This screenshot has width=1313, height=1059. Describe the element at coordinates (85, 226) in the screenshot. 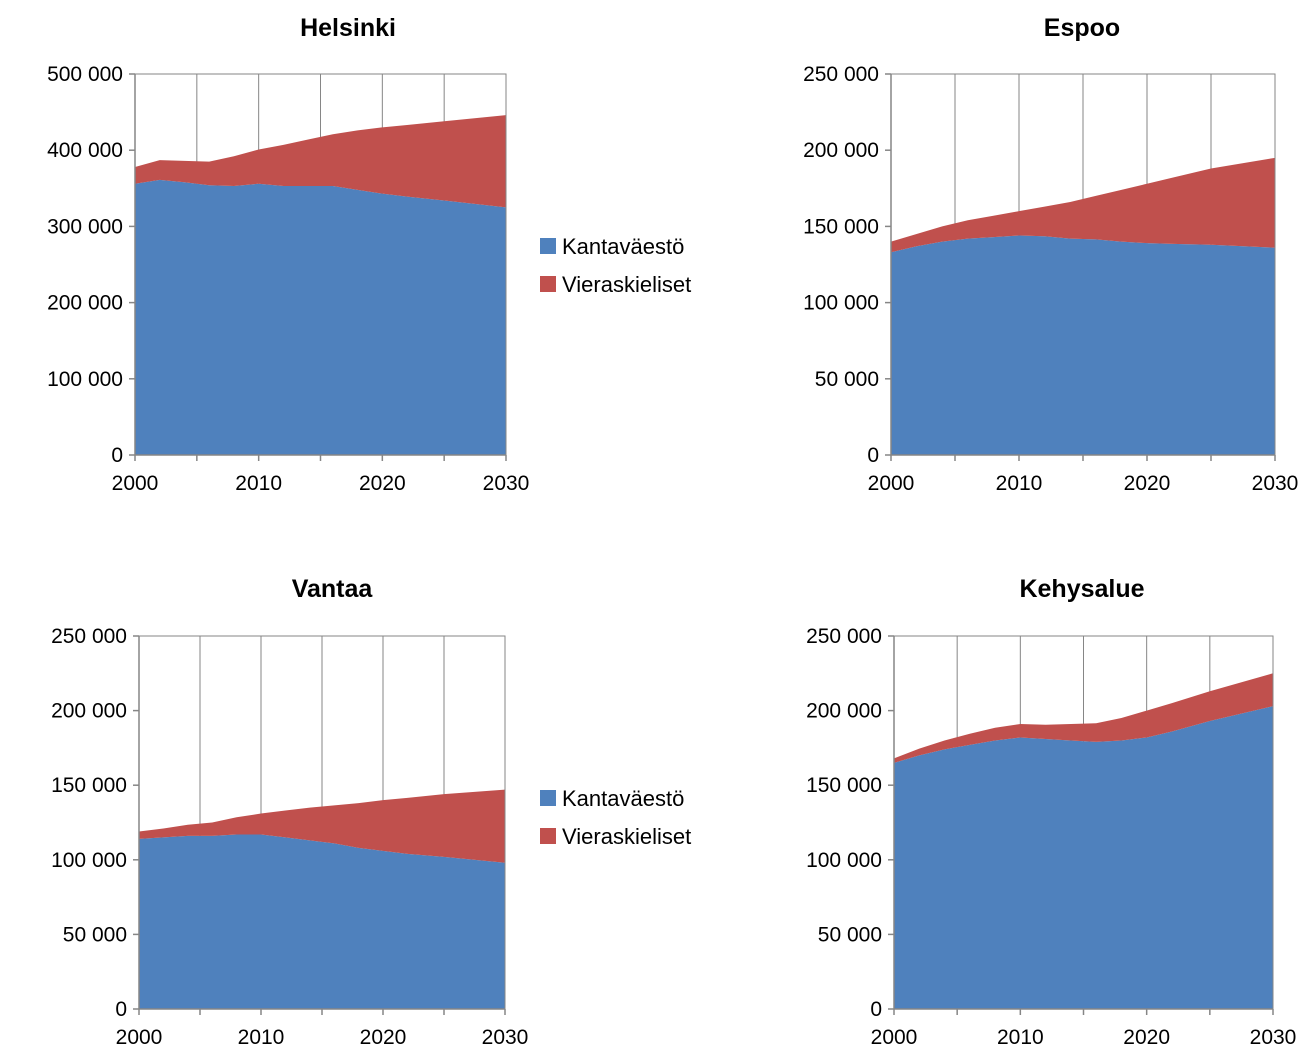

I see `y-tick-label: 300 000` at that location.